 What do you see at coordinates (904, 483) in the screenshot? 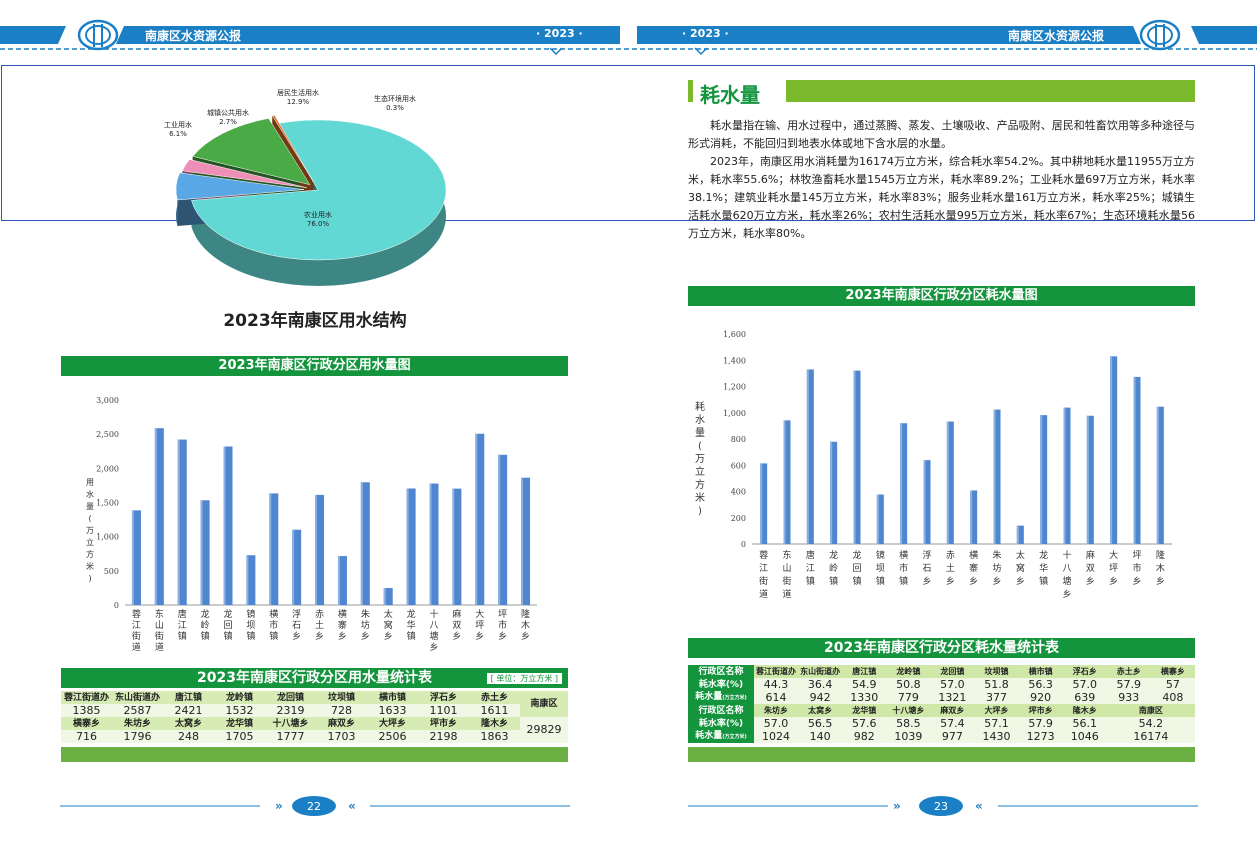
I see `bar-横市镇` at bounding box center [904, 483].